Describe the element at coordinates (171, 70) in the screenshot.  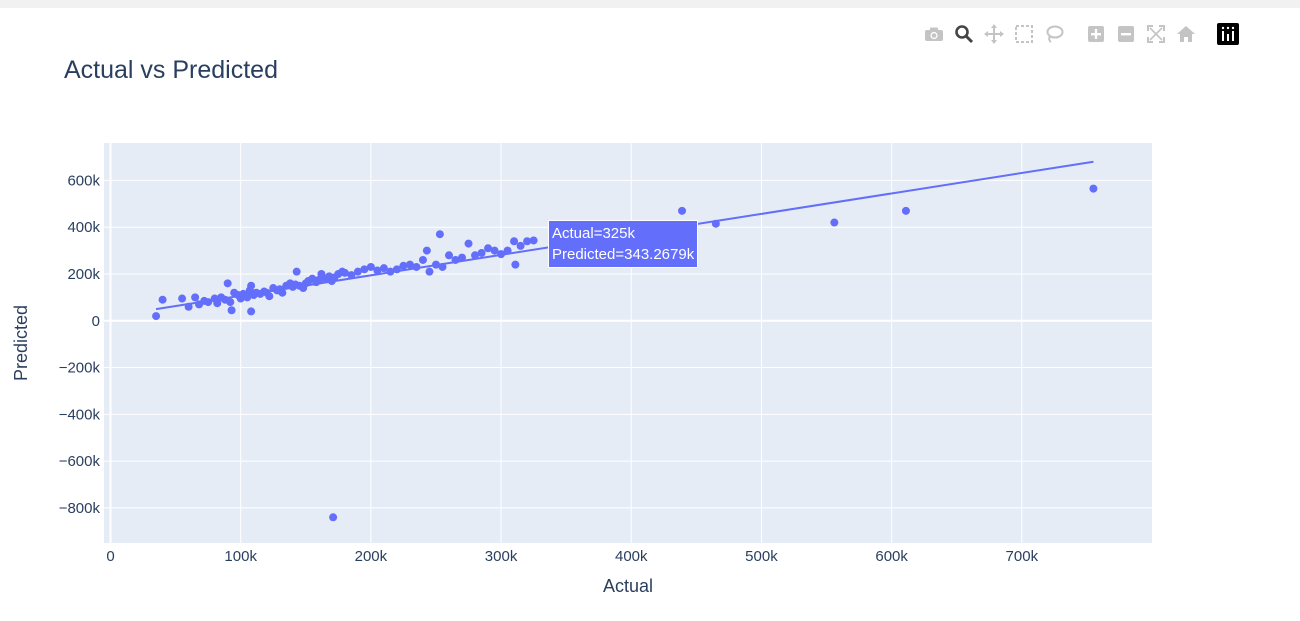
I see `chart-title: Actual vs Predicted` at that location.